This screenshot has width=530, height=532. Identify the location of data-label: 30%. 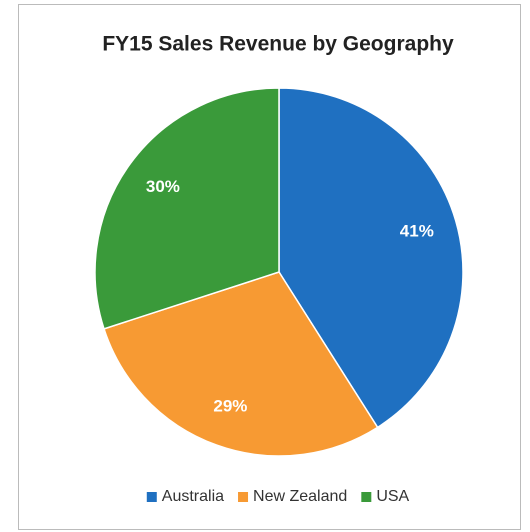
(163, 186).